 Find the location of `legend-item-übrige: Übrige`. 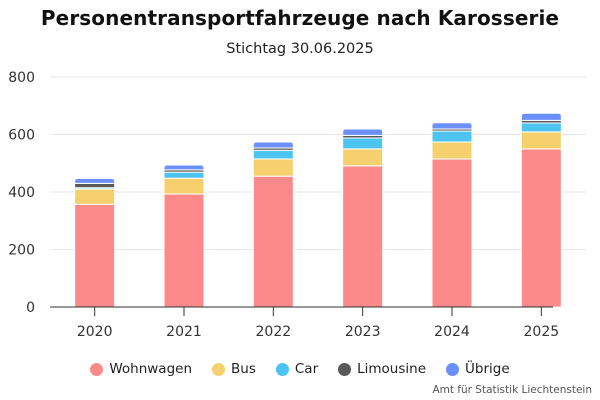

legend-item-übrige: Übrige is located at coordinates (478, 369).